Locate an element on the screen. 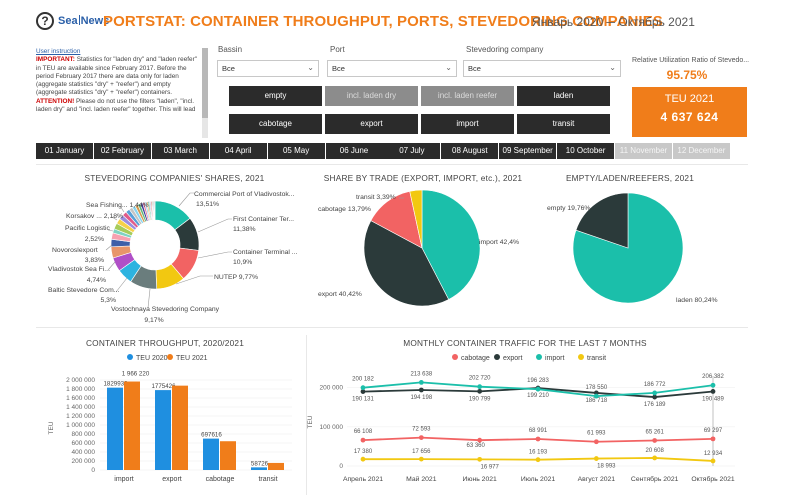 The height and width of the screenshot is (500, 800). filter-laden-reefer-button: incl. laden reefer is located at coordinates (467, 96).